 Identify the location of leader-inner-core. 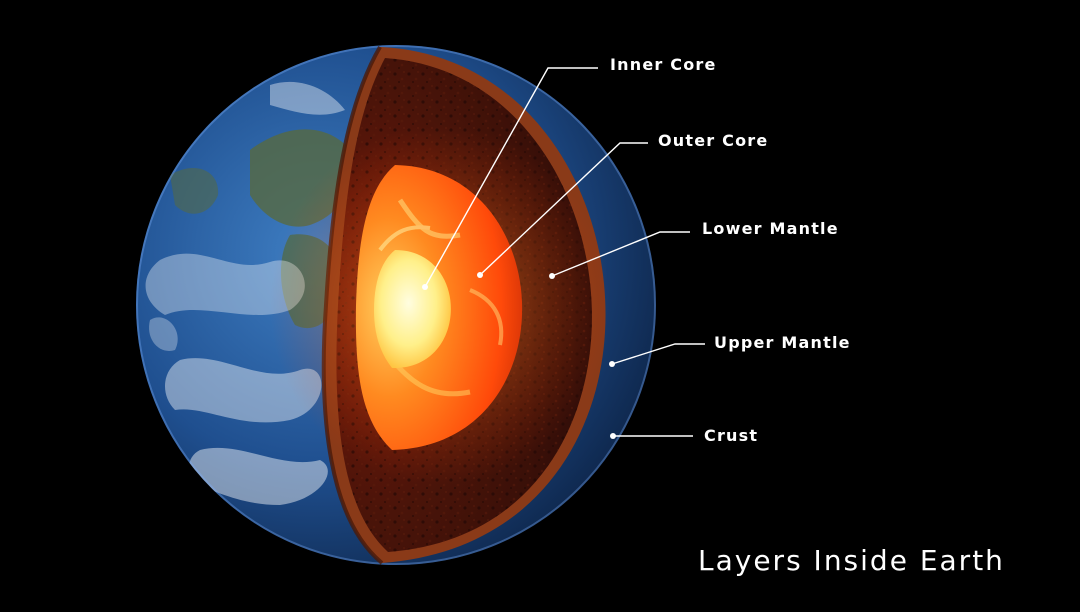
(511, 177).